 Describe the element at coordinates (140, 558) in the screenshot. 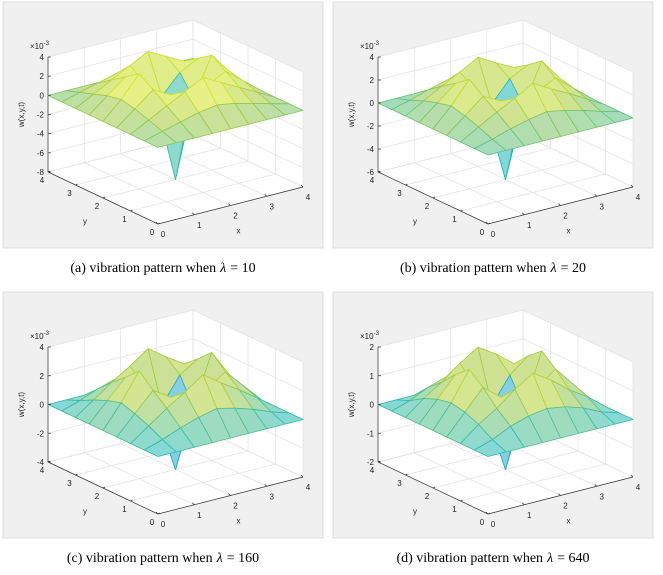

I see `caption-label: (c) vibration pattern when` at that location.